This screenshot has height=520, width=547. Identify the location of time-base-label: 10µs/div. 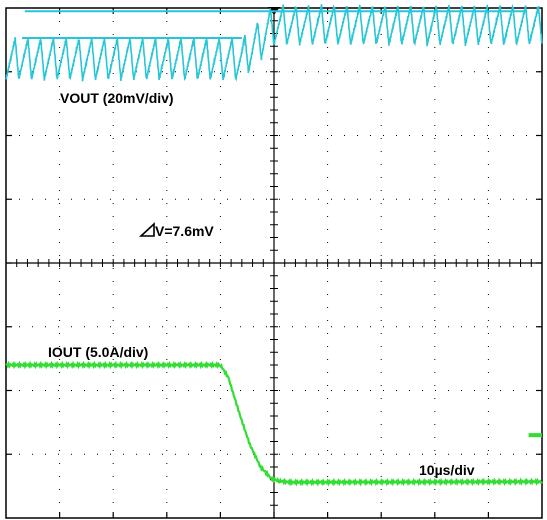
(447, 470).